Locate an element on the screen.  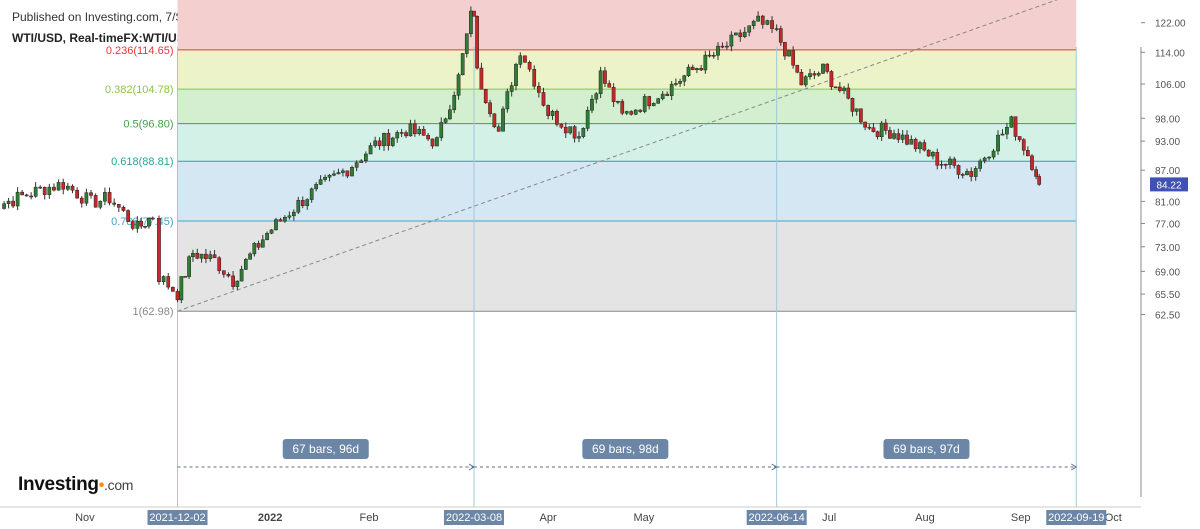
cycle-label: 67 bars, 96d is located at coordinates (325, 449).